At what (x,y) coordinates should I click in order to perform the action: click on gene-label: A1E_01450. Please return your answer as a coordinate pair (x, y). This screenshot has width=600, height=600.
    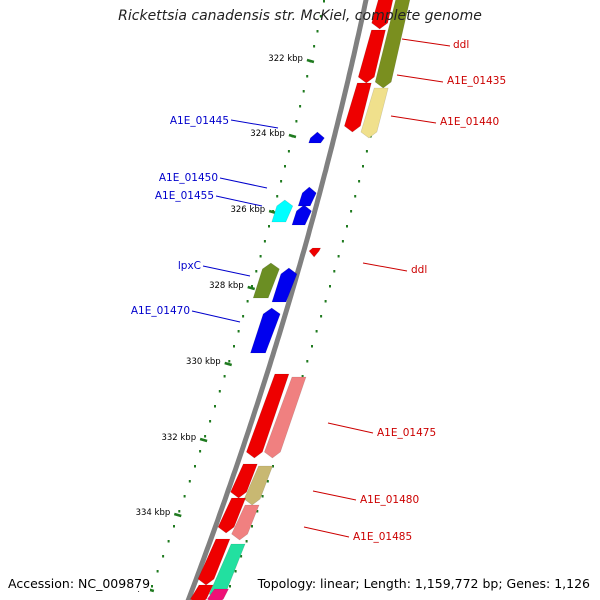
    Looking at the image, I should click on (188, 178).